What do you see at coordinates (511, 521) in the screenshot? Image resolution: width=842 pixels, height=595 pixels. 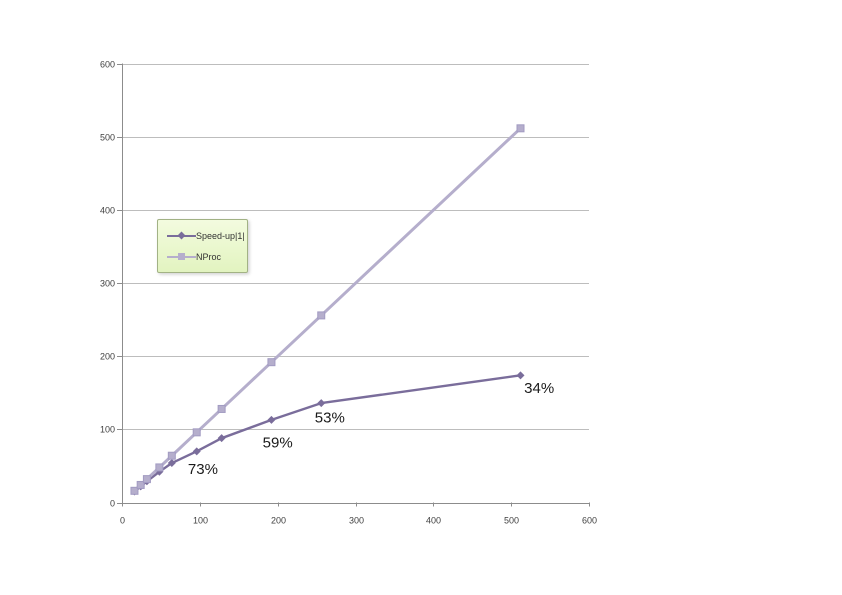 I see `x-tick-label-500: 500` at bounding box center [511, 521].